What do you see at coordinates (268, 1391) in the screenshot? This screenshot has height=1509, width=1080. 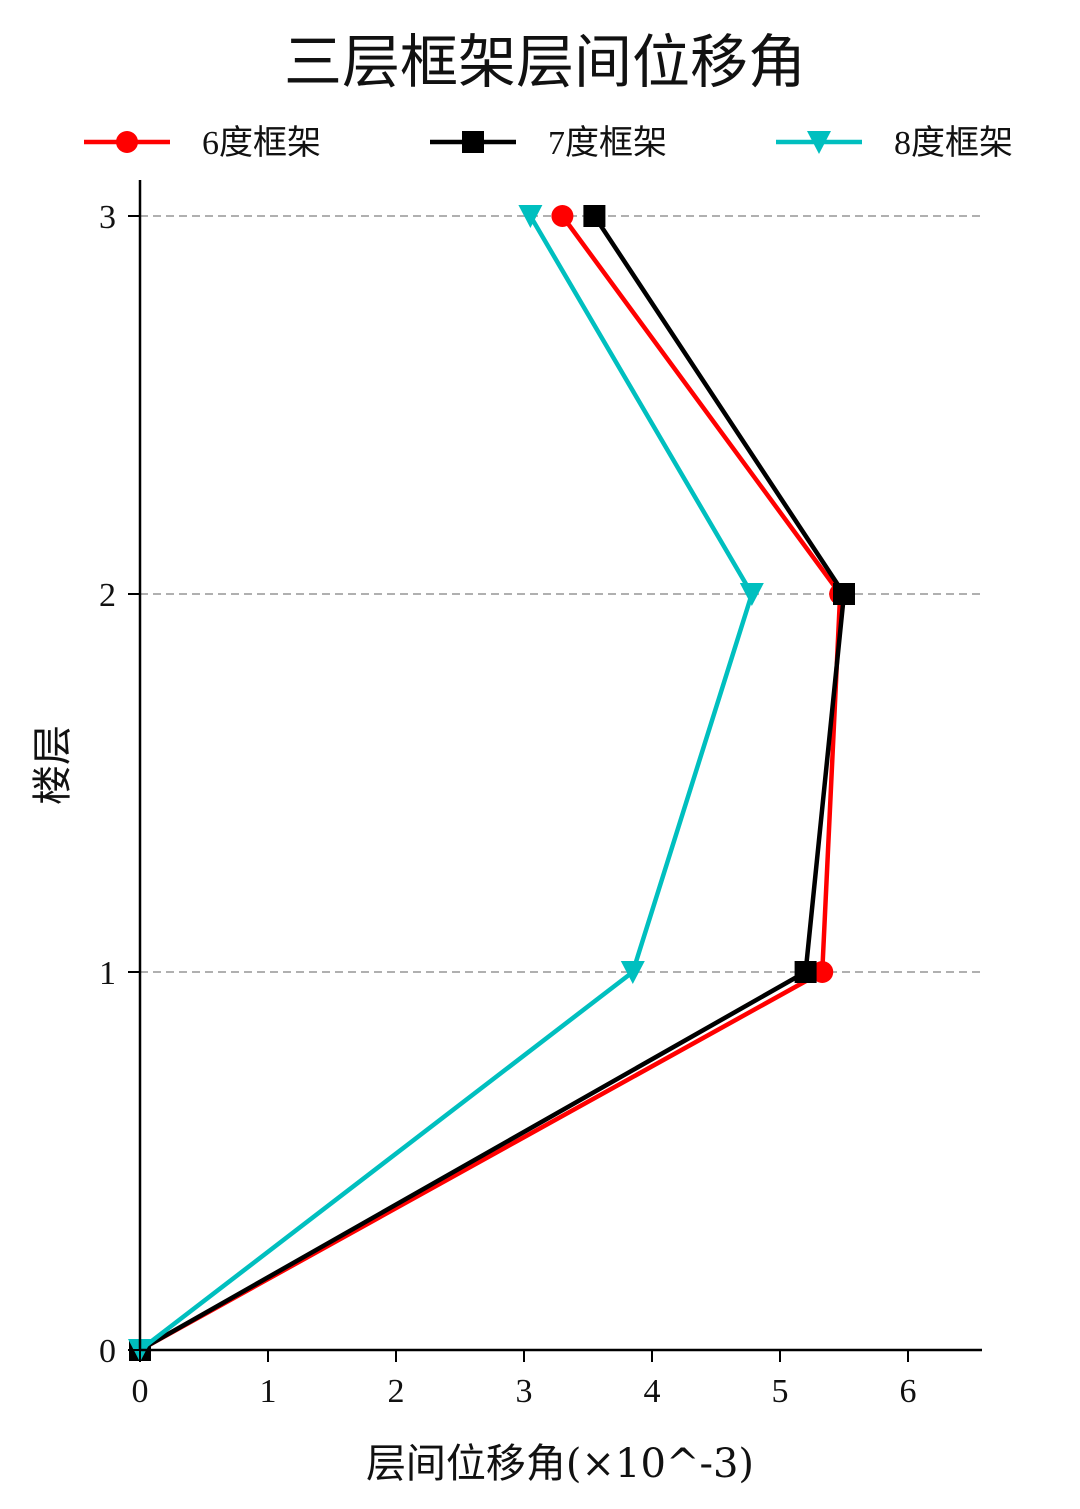 I see `x-tick-label-1: 1` at bounding box center [268, 1391].